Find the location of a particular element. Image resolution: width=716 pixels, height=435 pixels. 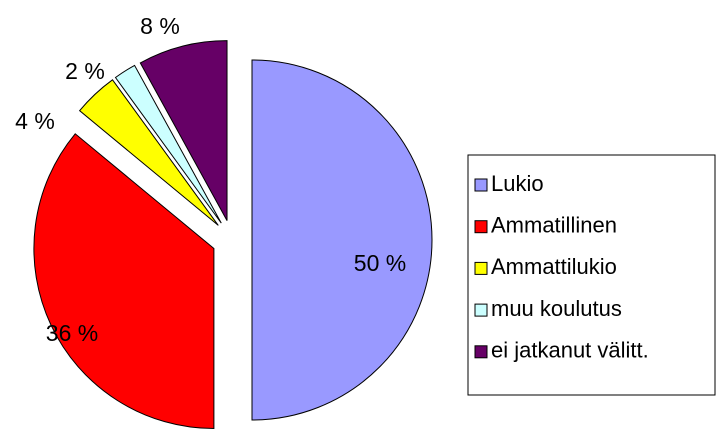

legend-label: Lukio is located at coordinates (517, 183).